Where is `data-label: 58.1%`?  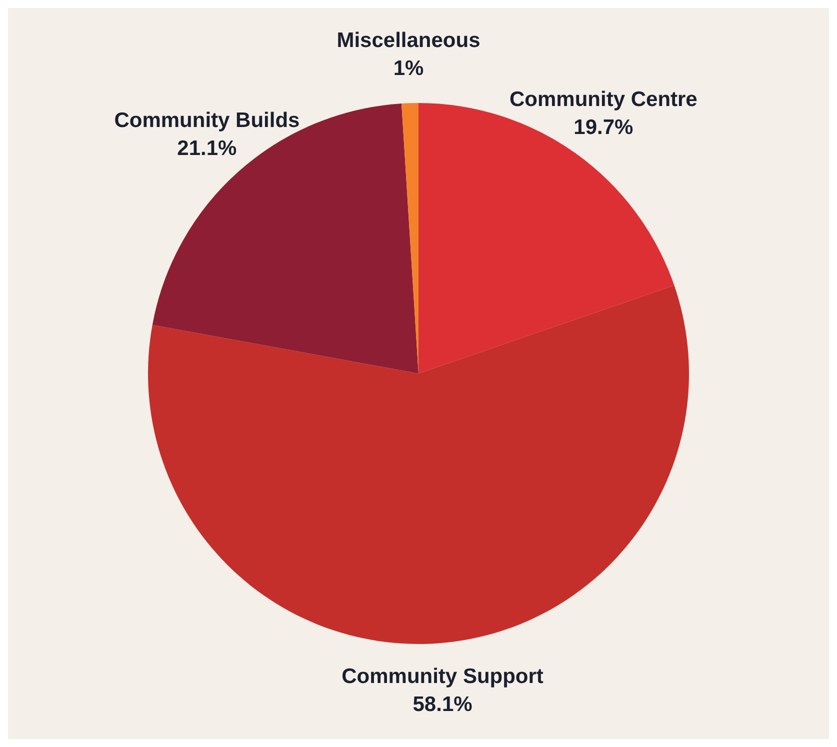 data-label: 58.1% is located at coordinates (442, 704).